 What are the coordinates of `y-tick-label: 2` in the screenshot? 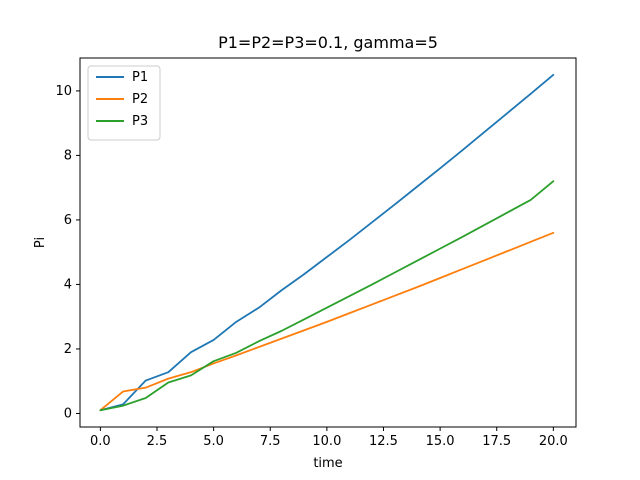 It's located at (68, 349).